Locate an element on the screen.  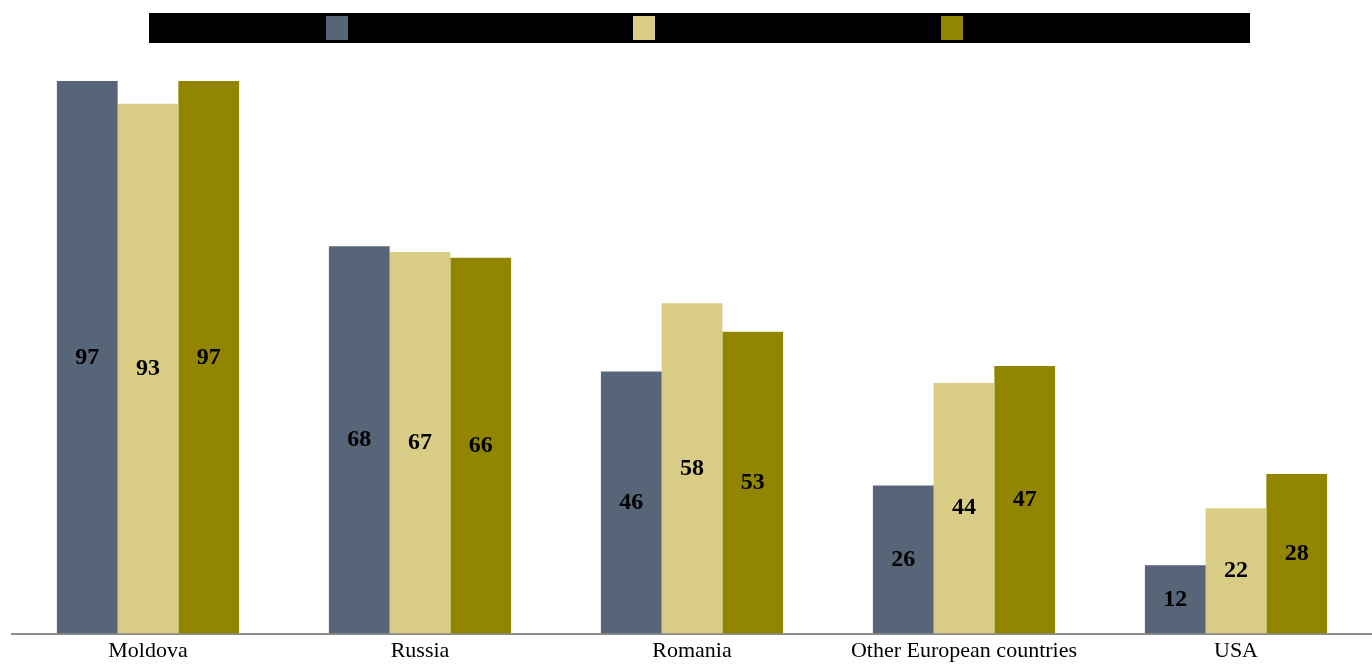
data-label: 58 is located at coordinates (692, 466).